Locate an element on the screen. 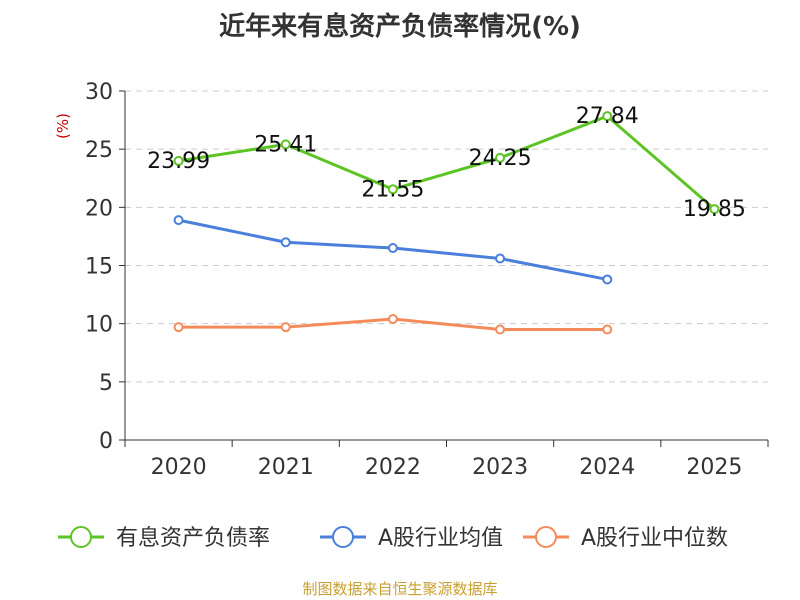 The image size is (800, 600). y-axis-label: (%) is located at coordinates (63, 126).